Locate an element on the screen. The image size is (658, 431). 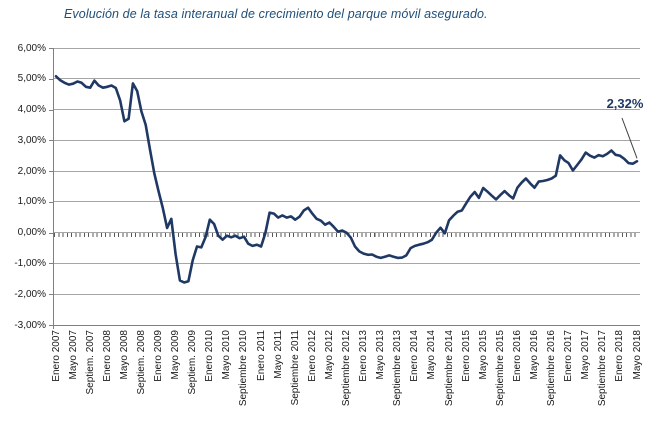
y-axis-label: 5,00% is located at coordinates (31, 79).